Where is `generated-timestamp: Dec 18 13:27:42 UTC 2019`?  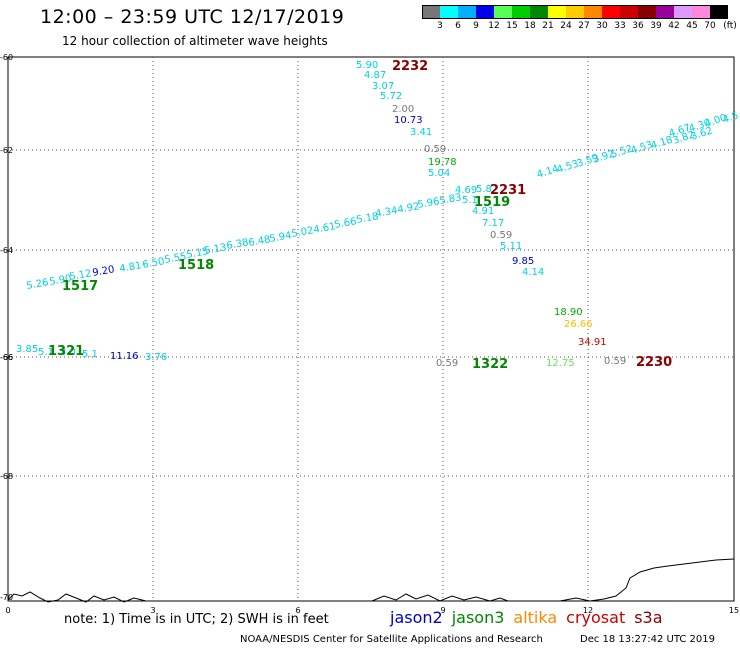
generated-timestamp: Dec 18 13:27:42 UTC 2019 is located at coordinates (647, 639).